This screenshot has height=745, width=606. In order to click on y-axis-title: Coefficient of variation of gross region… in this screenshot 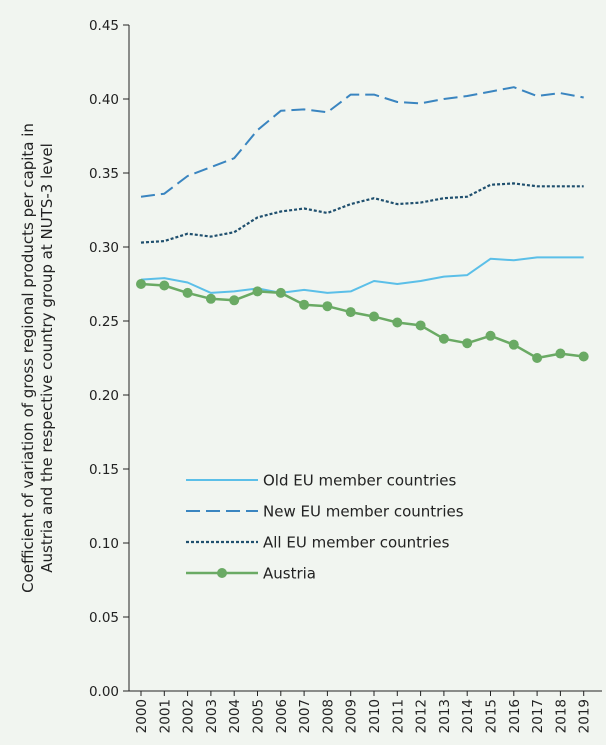, I will do `click(37, 358)`.